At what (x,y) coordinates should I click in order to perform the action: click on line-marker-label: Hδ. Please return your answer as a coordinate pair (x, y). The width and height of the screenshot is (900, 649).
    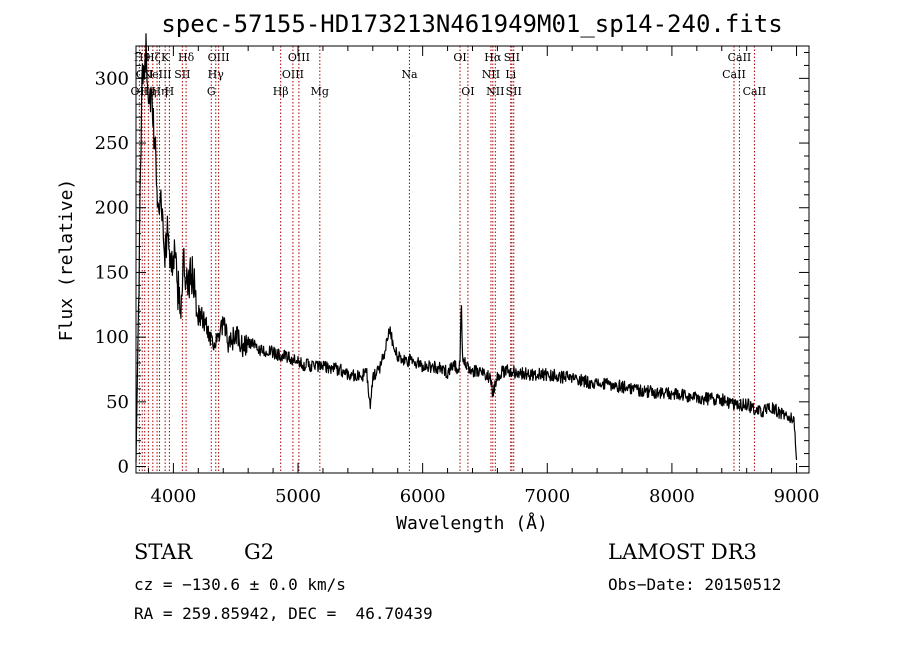
    Looking at the image, I should click on (186, 57).